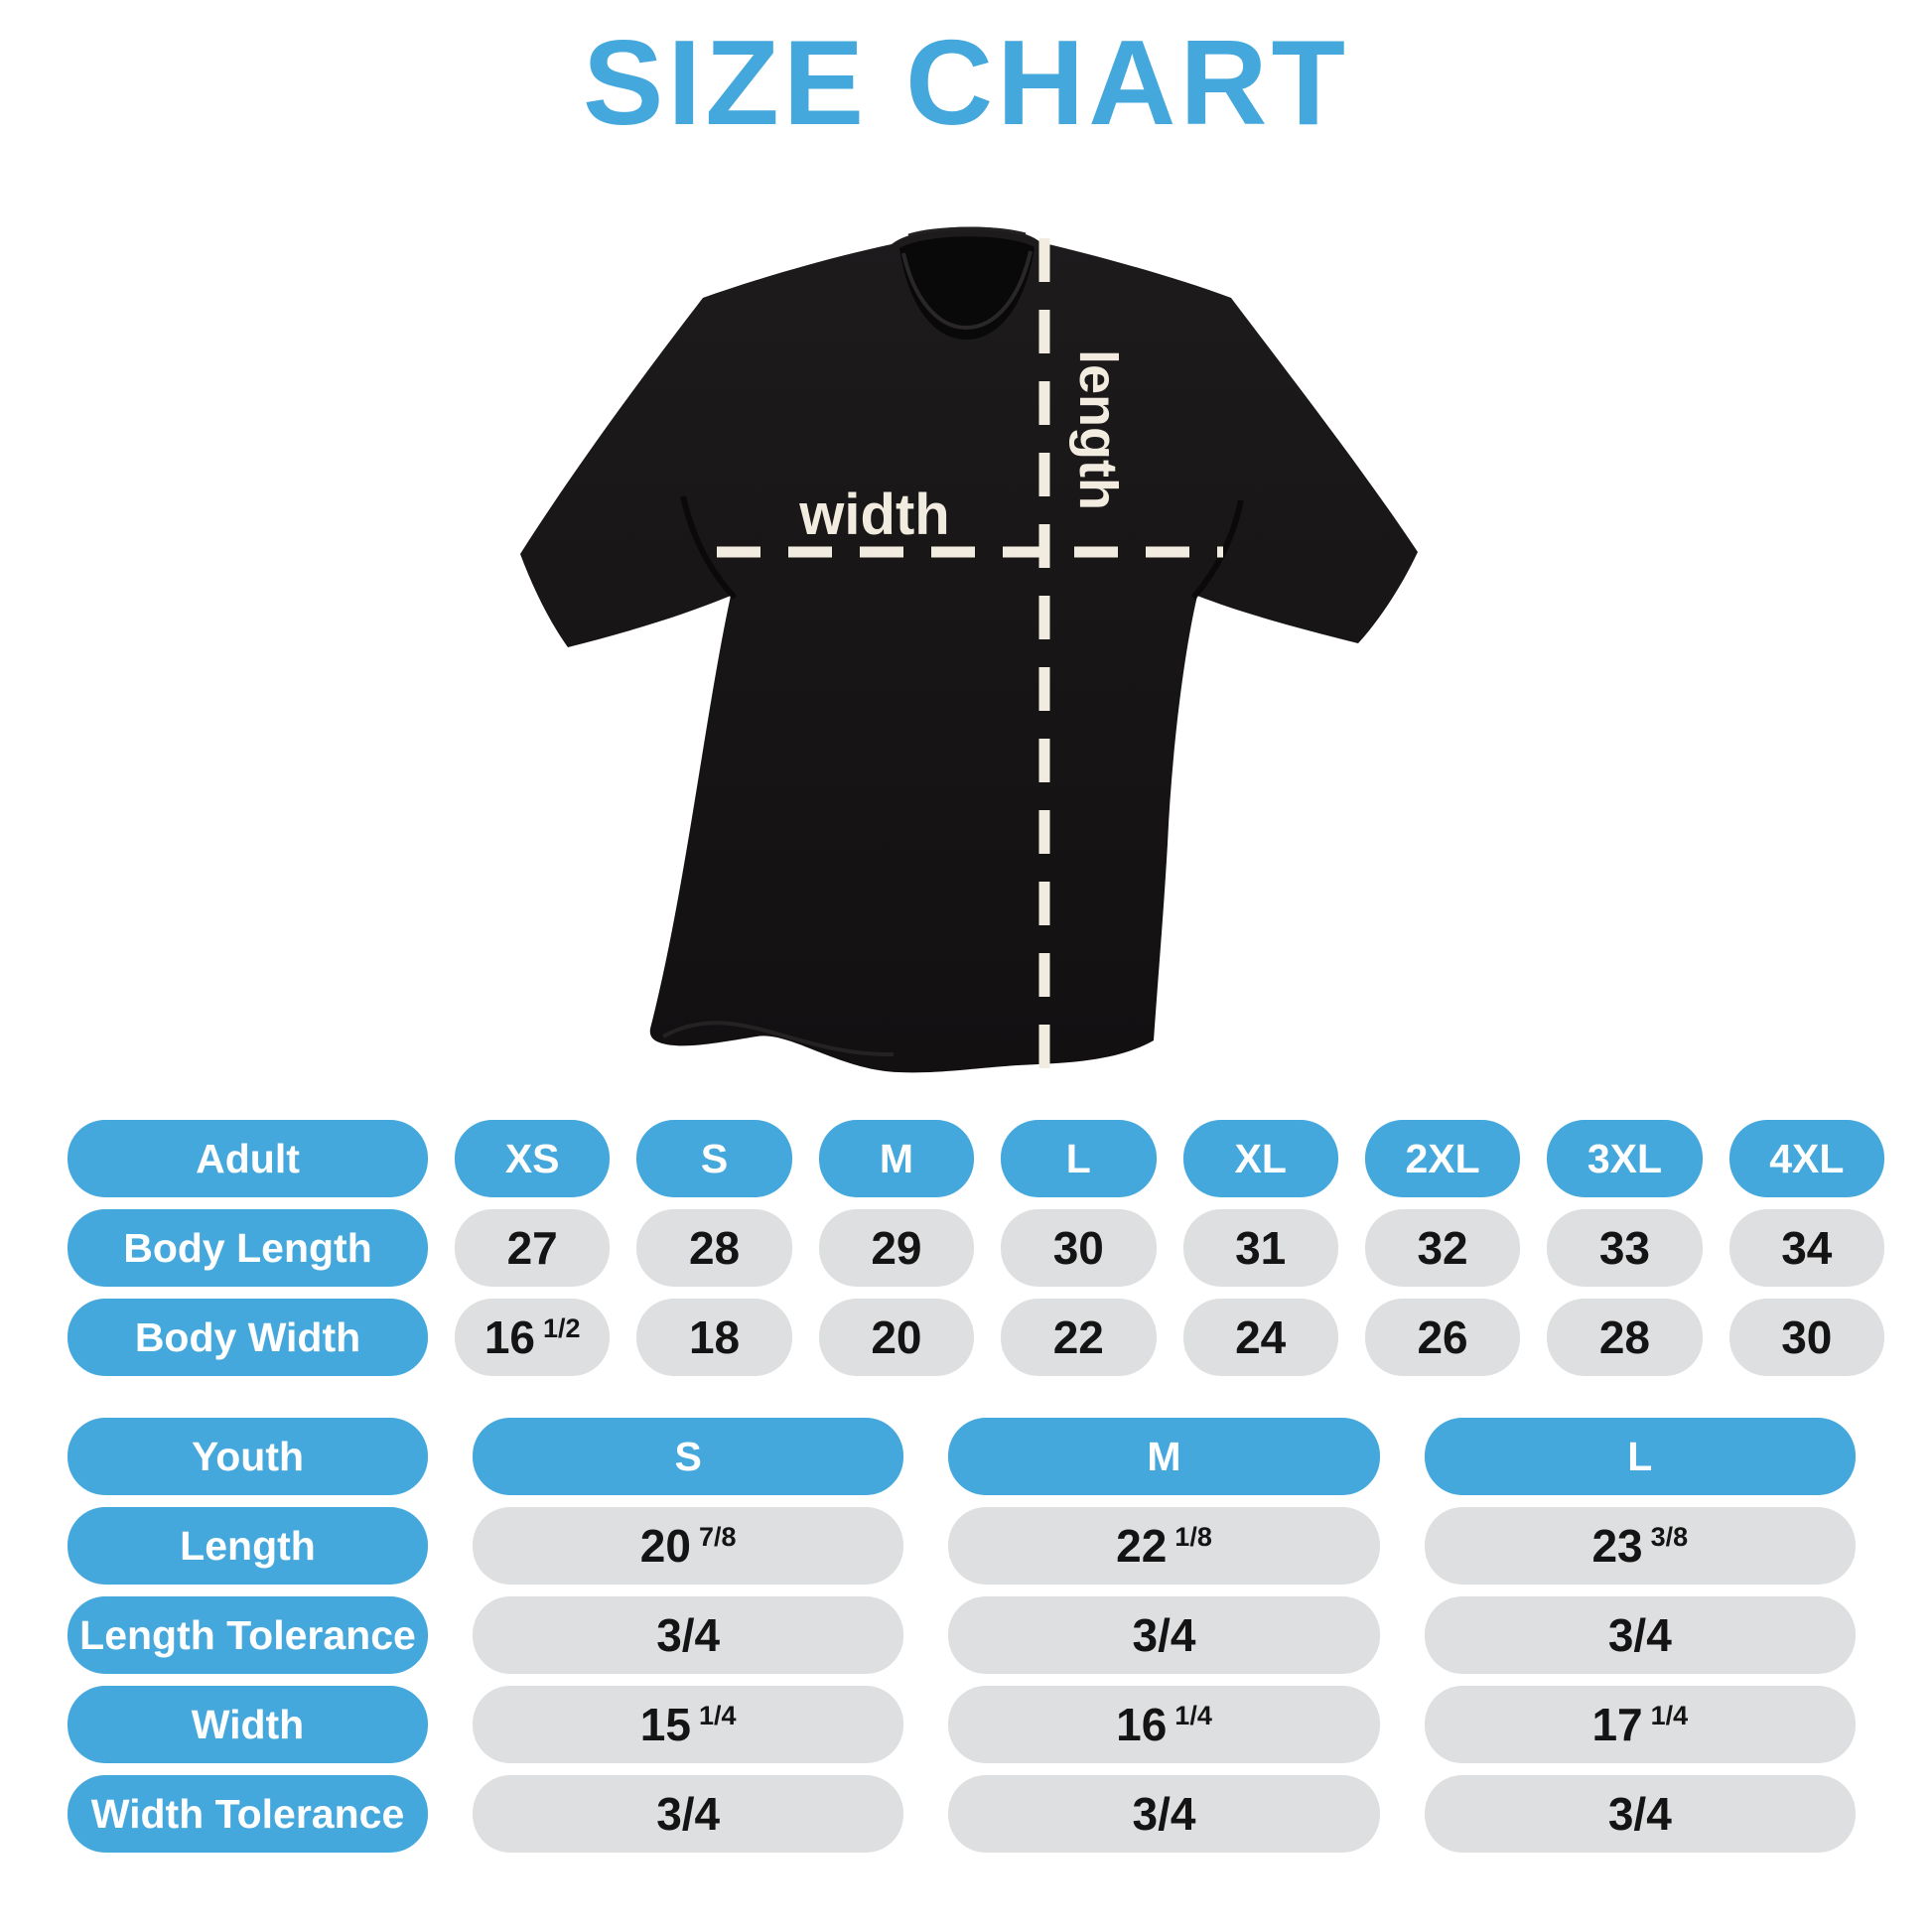 The image size is (1932, 1932). Describe the element at coordinates (874, 515) in the screenshot. I see `width-label: width` at that location.